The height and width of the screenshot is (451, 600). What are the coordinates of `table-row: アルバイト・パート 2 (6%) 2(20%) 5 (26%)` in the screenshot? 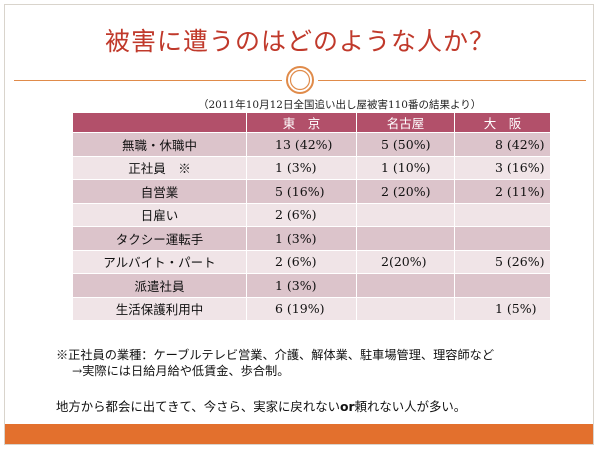 It's located at (311, 261).